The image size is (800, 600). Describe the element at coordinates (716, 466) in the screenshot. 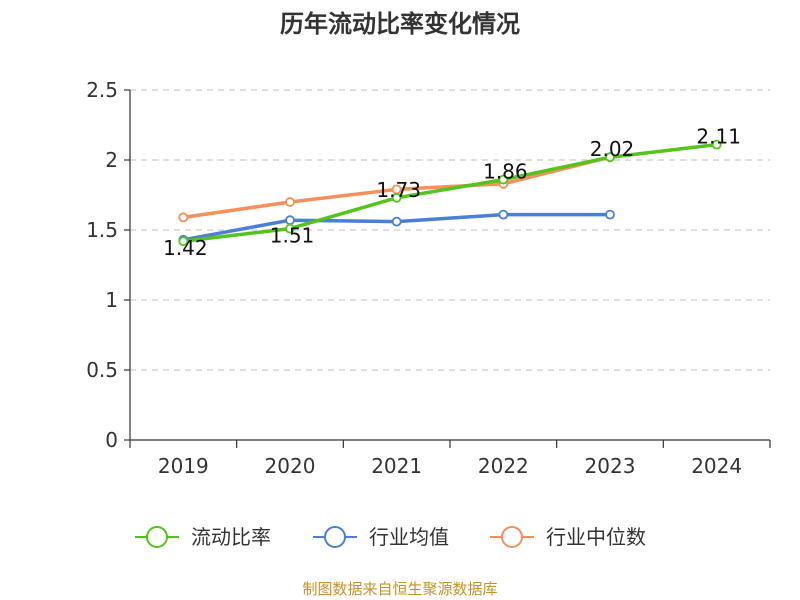

I see `x-tick-label: 2024` at that location.